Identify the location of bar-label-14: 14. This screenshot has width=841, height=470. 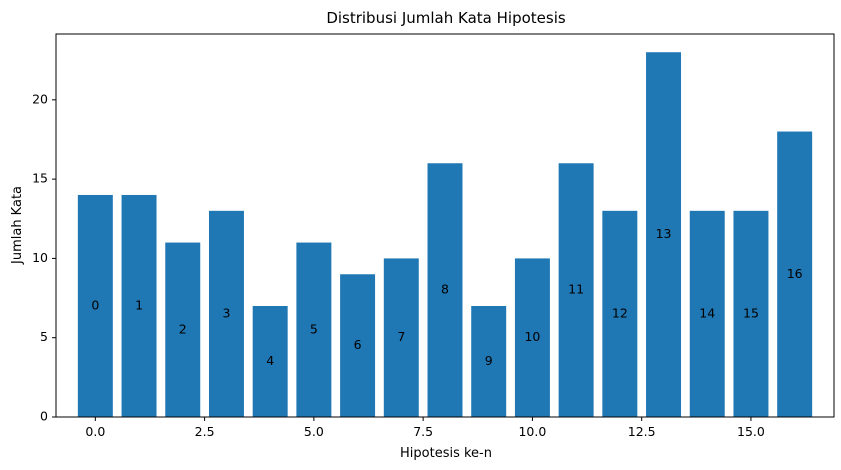
(707, 312).